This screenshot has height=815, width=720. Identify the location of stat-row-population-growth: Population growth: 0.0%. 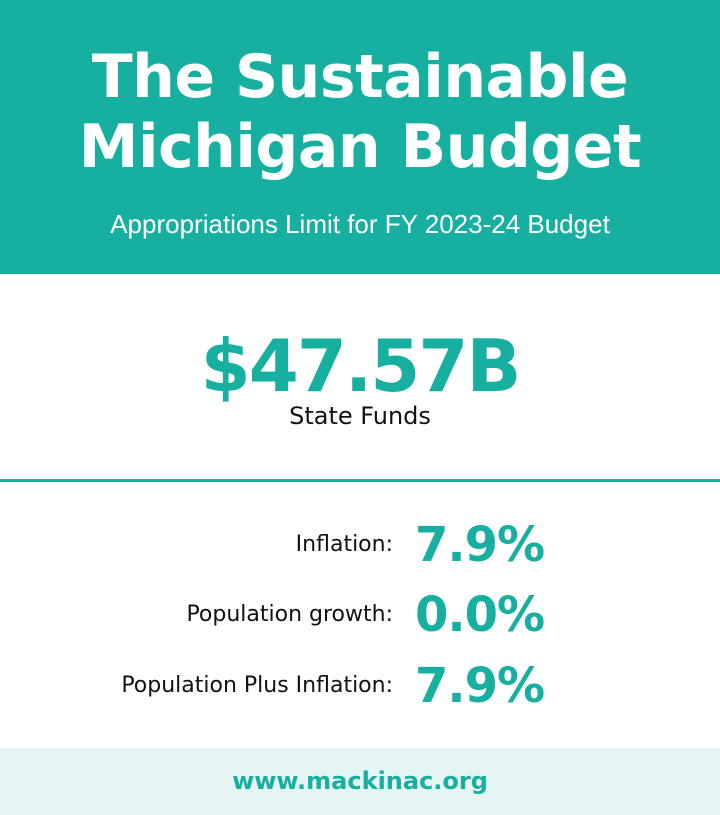
(360, 615).